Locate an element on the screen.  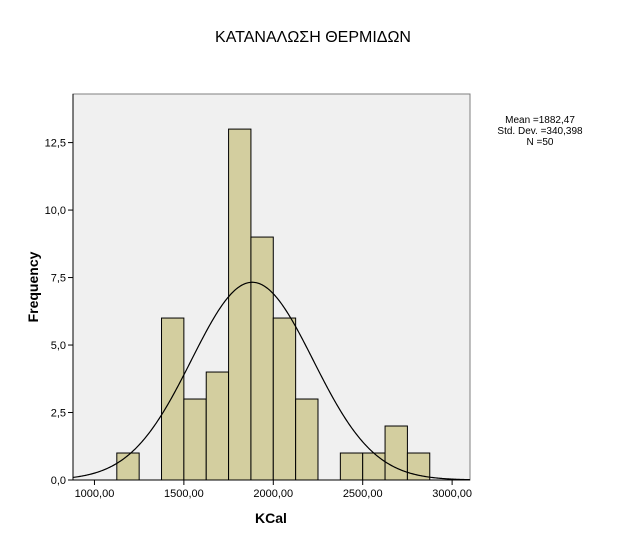
y-axis-label: Frequency is located at coordinates (33, 286).